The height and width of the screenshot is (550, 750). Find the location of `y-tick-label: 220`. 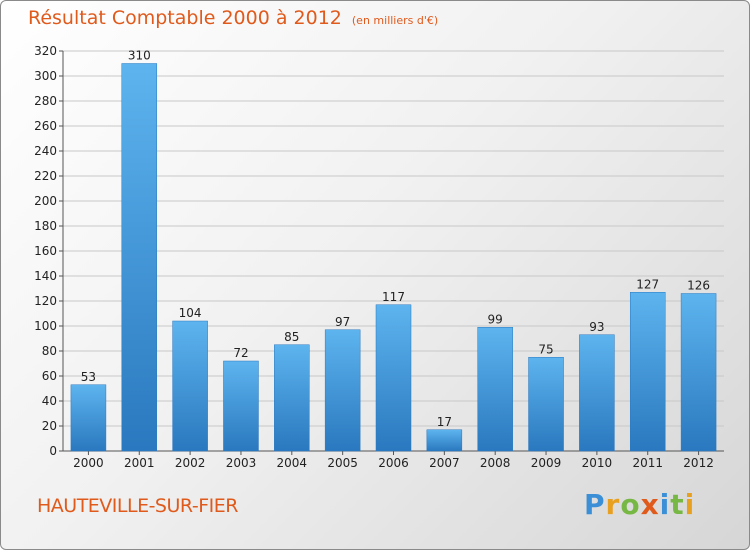

y-tick-label: 220 is located at coordinates (45, 176).